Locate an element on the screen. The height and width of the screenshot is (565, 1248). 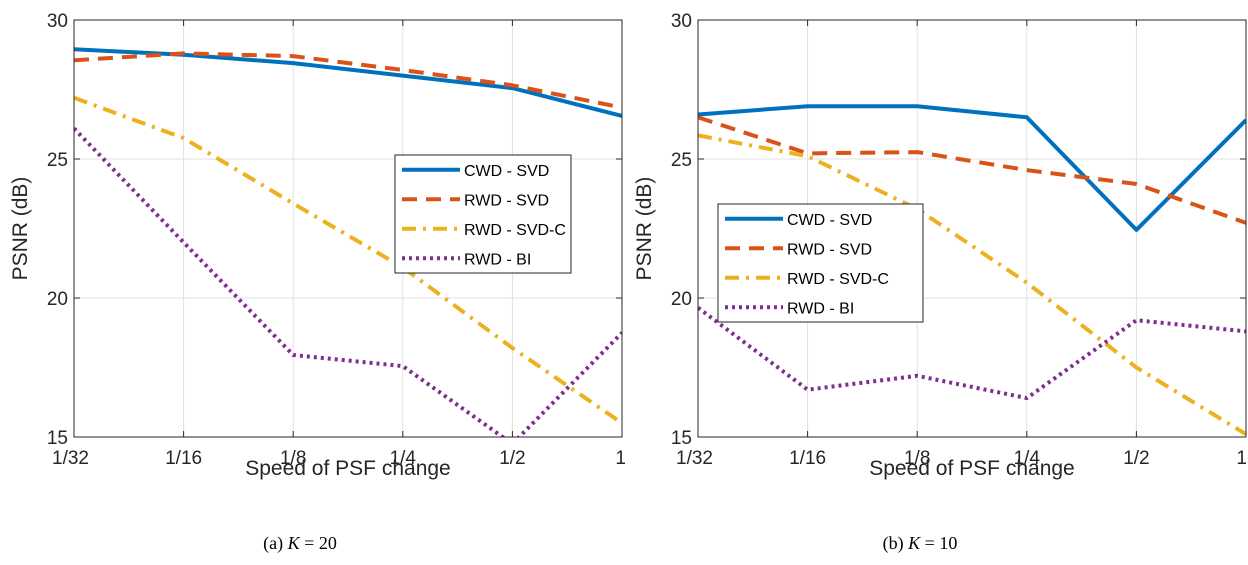
panel-caption: (a) K = 20 is located at coordinates (300, 543).